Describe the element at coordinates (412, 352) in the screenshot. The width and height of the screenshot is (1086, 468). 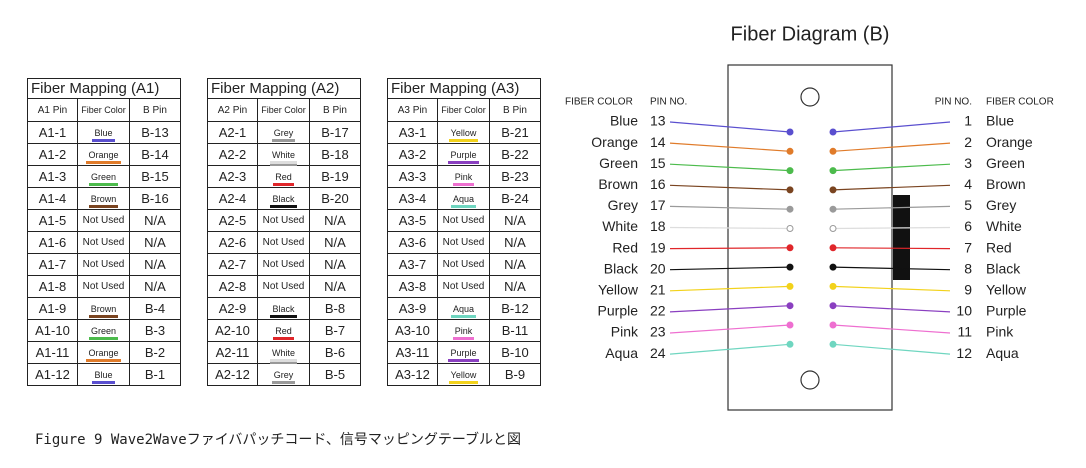
I see `cell: A3-11` at that location.